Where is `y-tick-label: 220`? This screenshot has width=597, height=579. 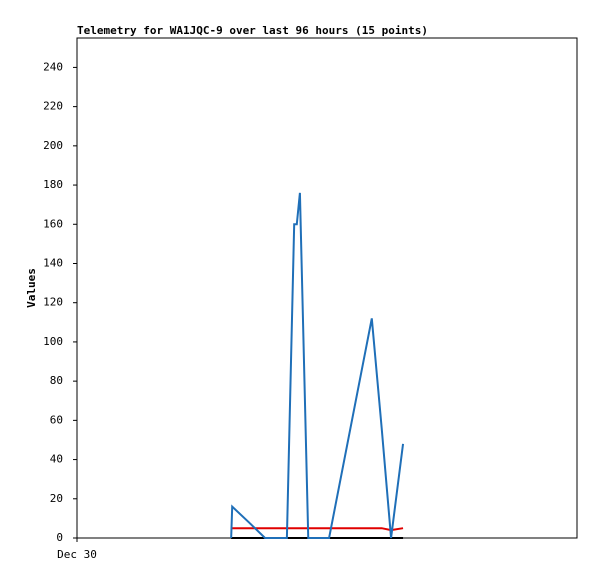 y-tick-label: 220 is located at coordinates (53, 106).